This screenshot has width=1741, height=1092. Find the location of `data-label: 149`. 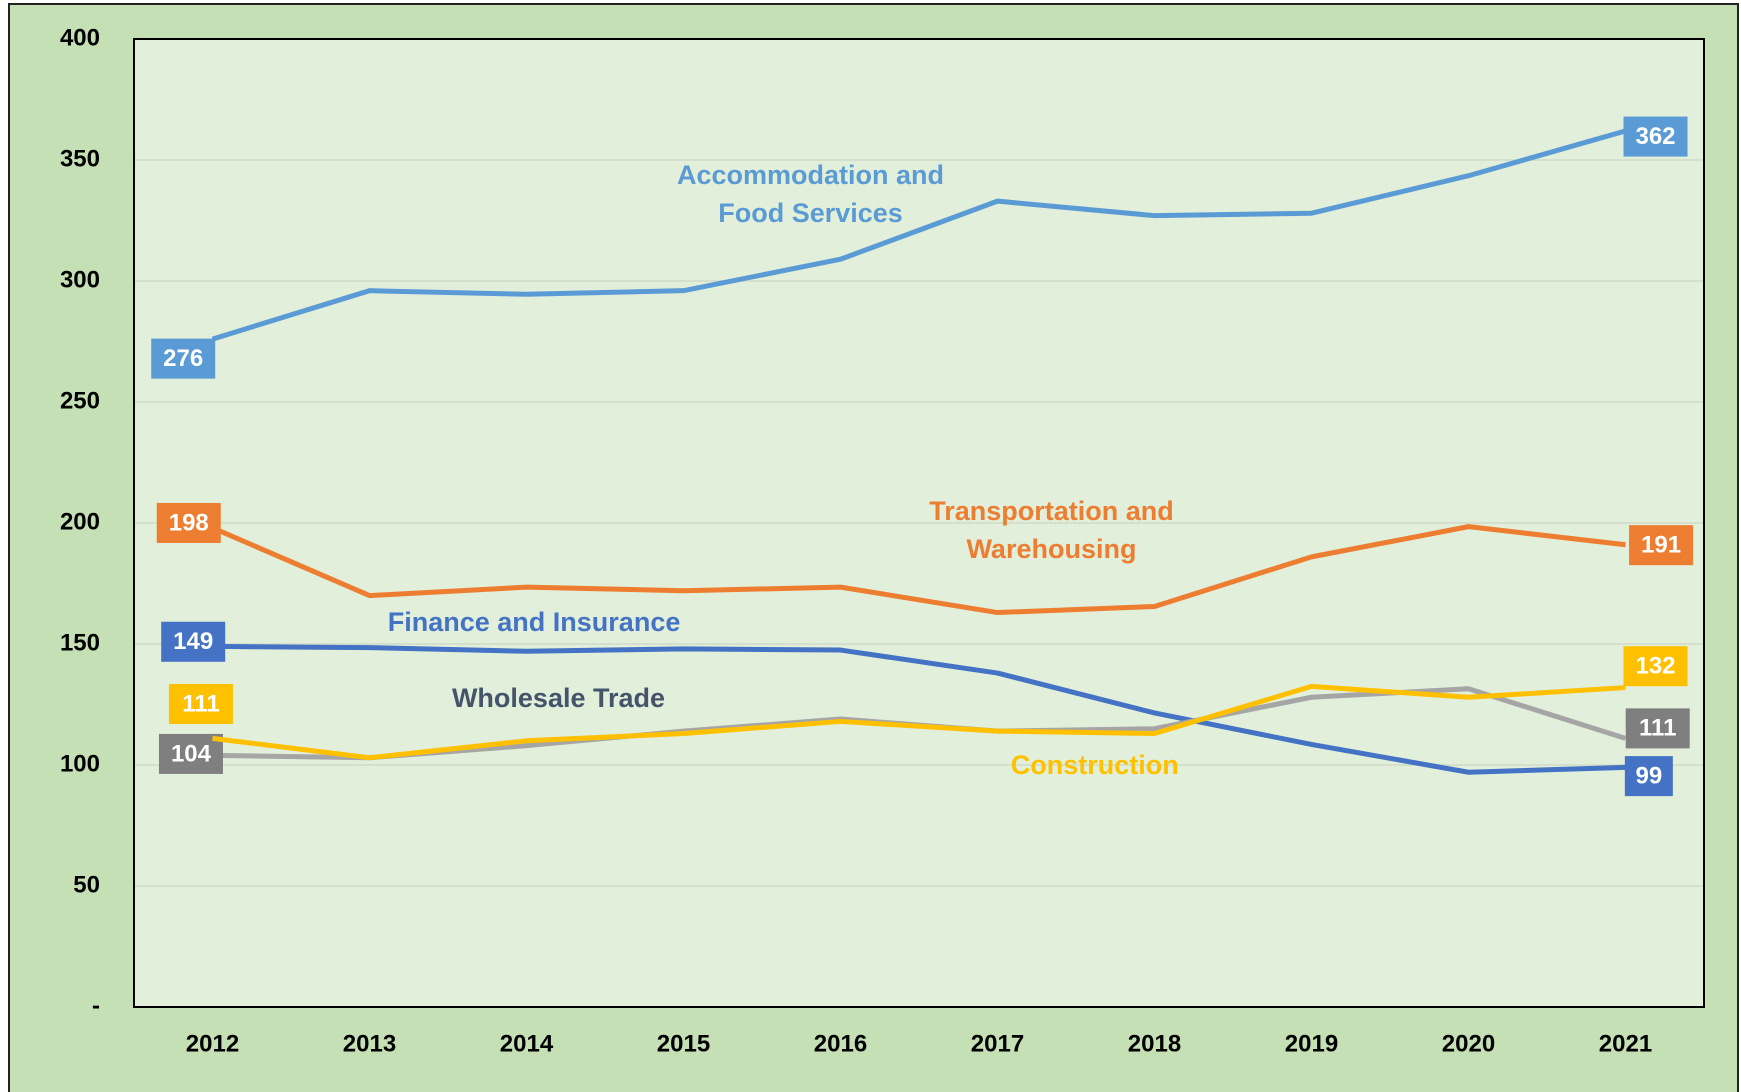

data-label: 149 is located at coordinates (193, 641).